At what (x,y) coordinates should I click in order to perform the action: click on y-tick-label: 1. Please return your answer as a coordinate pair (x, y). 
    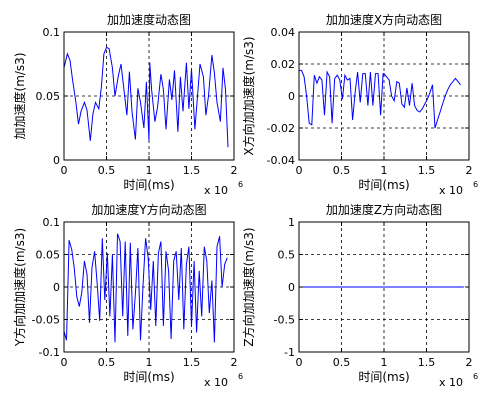
    Looking at the image, I should click on (291, 222).